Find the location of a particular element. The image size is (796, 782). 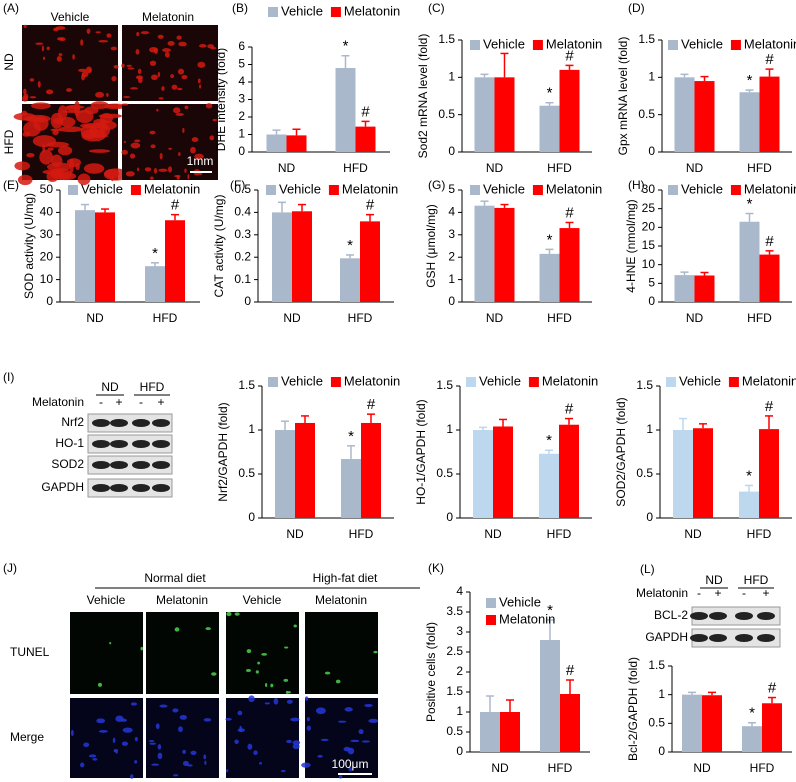

y-axis-label: Gpx mRNA level (fold) is located at coordinates (623, 96).